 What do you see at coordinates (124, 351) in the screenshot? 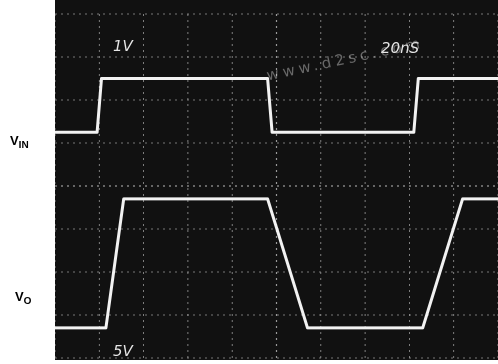
I see `ch2-scale-label: 5V` at bounding box center [124, 351].